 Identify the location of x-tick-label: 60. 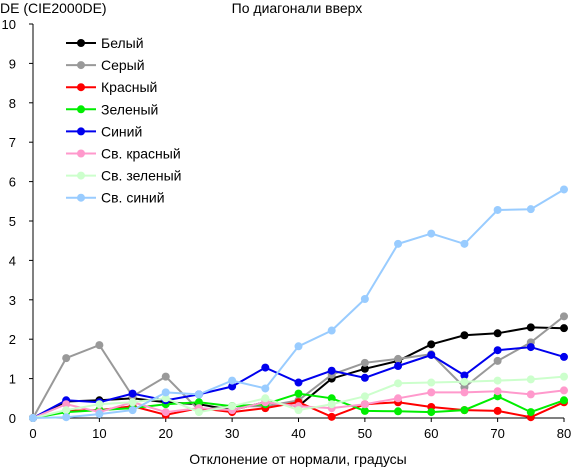
(431, 433).